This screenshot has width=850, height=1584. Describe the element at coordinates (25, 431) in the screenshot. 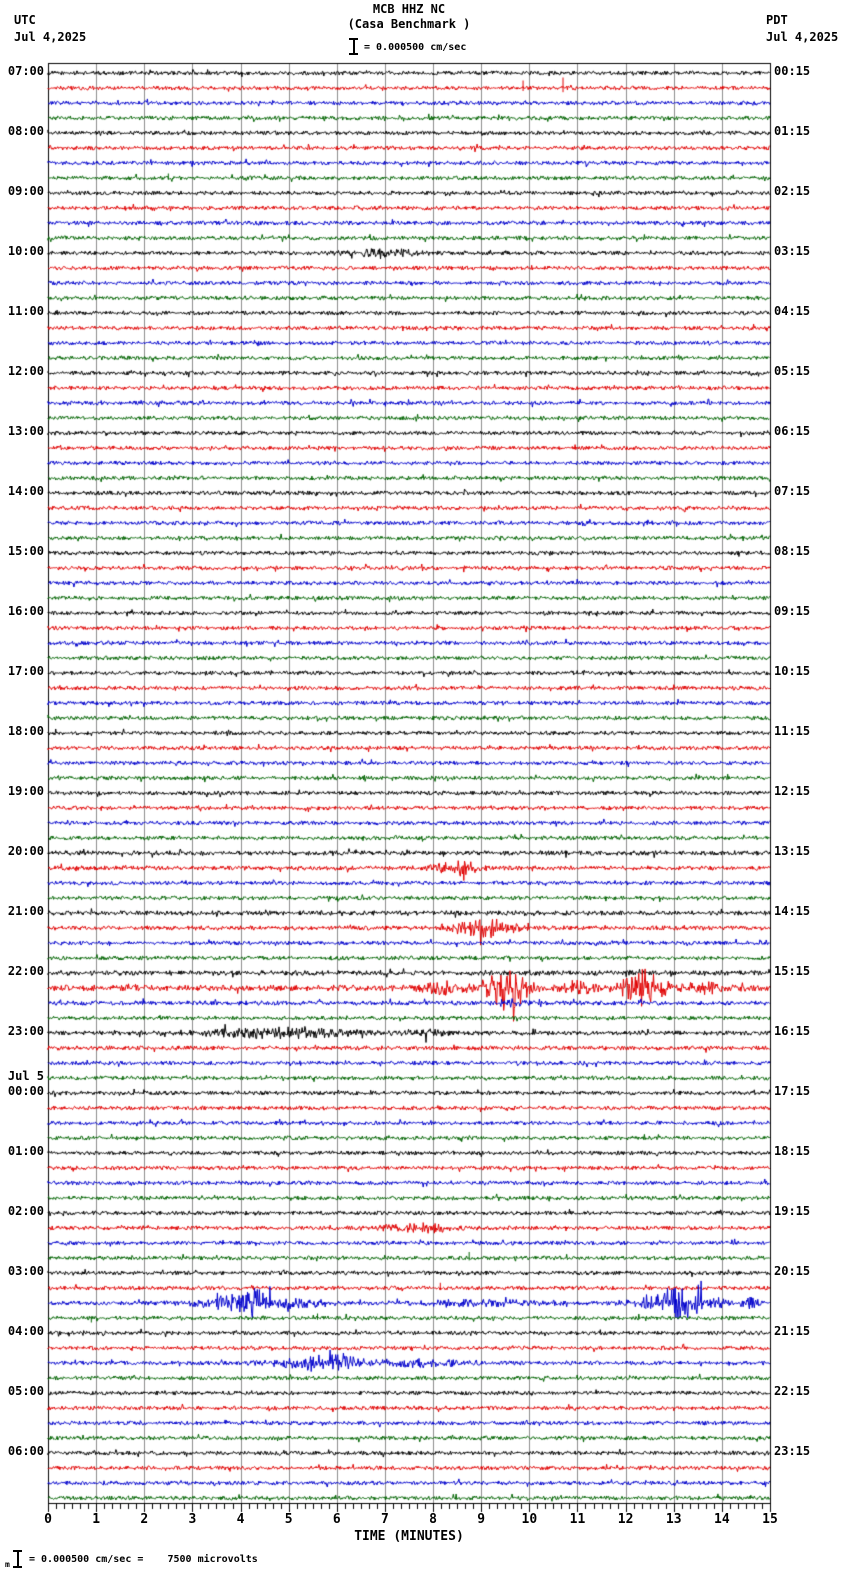

I see `utc-hour-label: 13:00` at that location.